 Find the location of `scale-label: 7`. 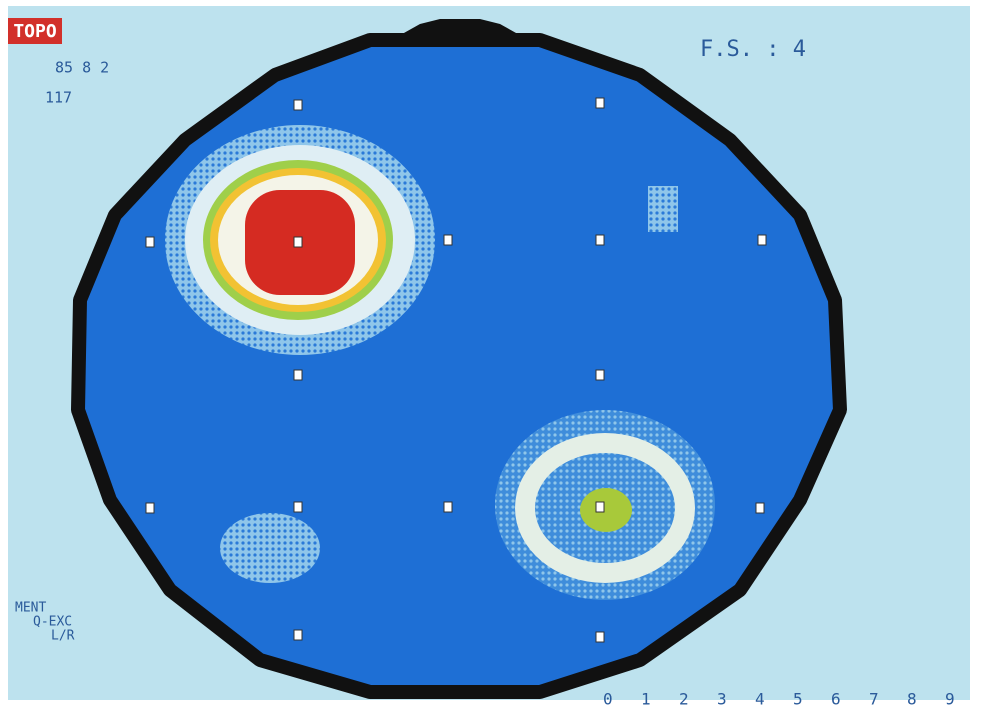

scale-label: 7 is located at coordinates (874, 699).